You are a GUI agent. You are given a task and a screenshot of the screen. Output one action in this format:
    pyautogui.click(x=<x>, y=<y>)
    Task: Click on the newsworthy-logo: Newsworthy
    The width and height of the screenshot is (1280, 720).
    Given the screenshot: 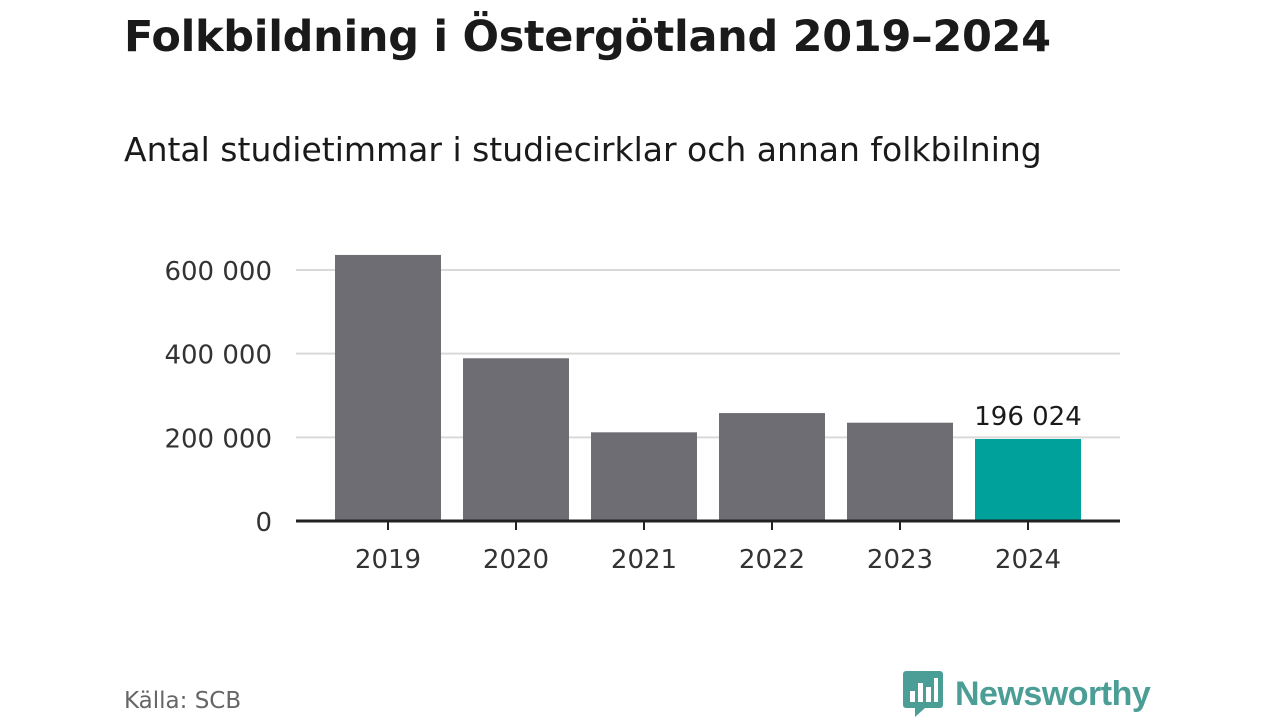 What is the action you would take?
    pyautogui.click(x=1027, y=694)
    